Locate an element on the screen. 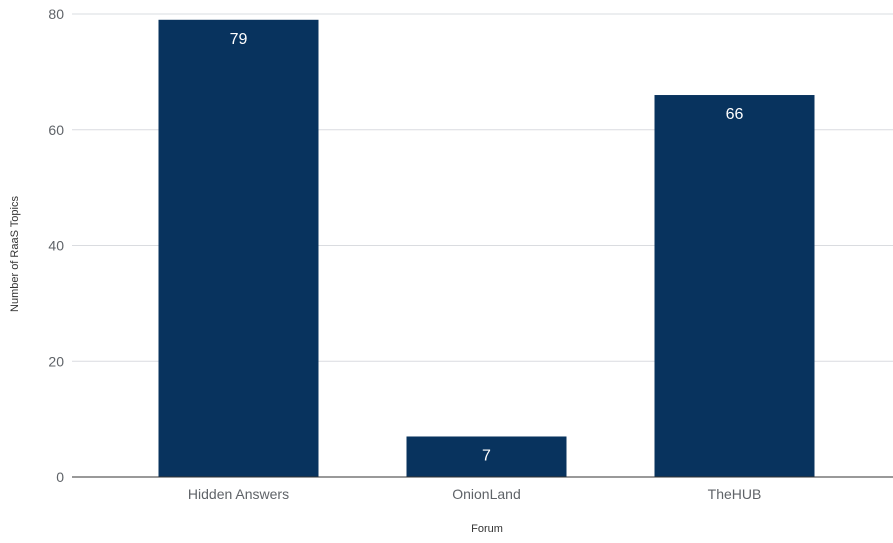 This screenshot has width=893, height=543. y-tick-label: 60 is located at coordinates (56, 130).